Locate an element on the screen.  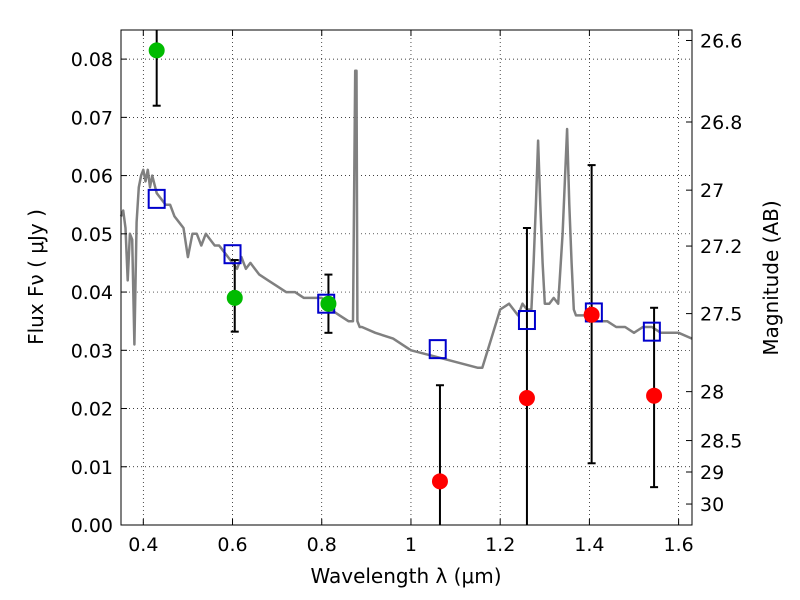
y-axis-label: Flux Fν ( μJy ) is located at coordinates (36, 277).